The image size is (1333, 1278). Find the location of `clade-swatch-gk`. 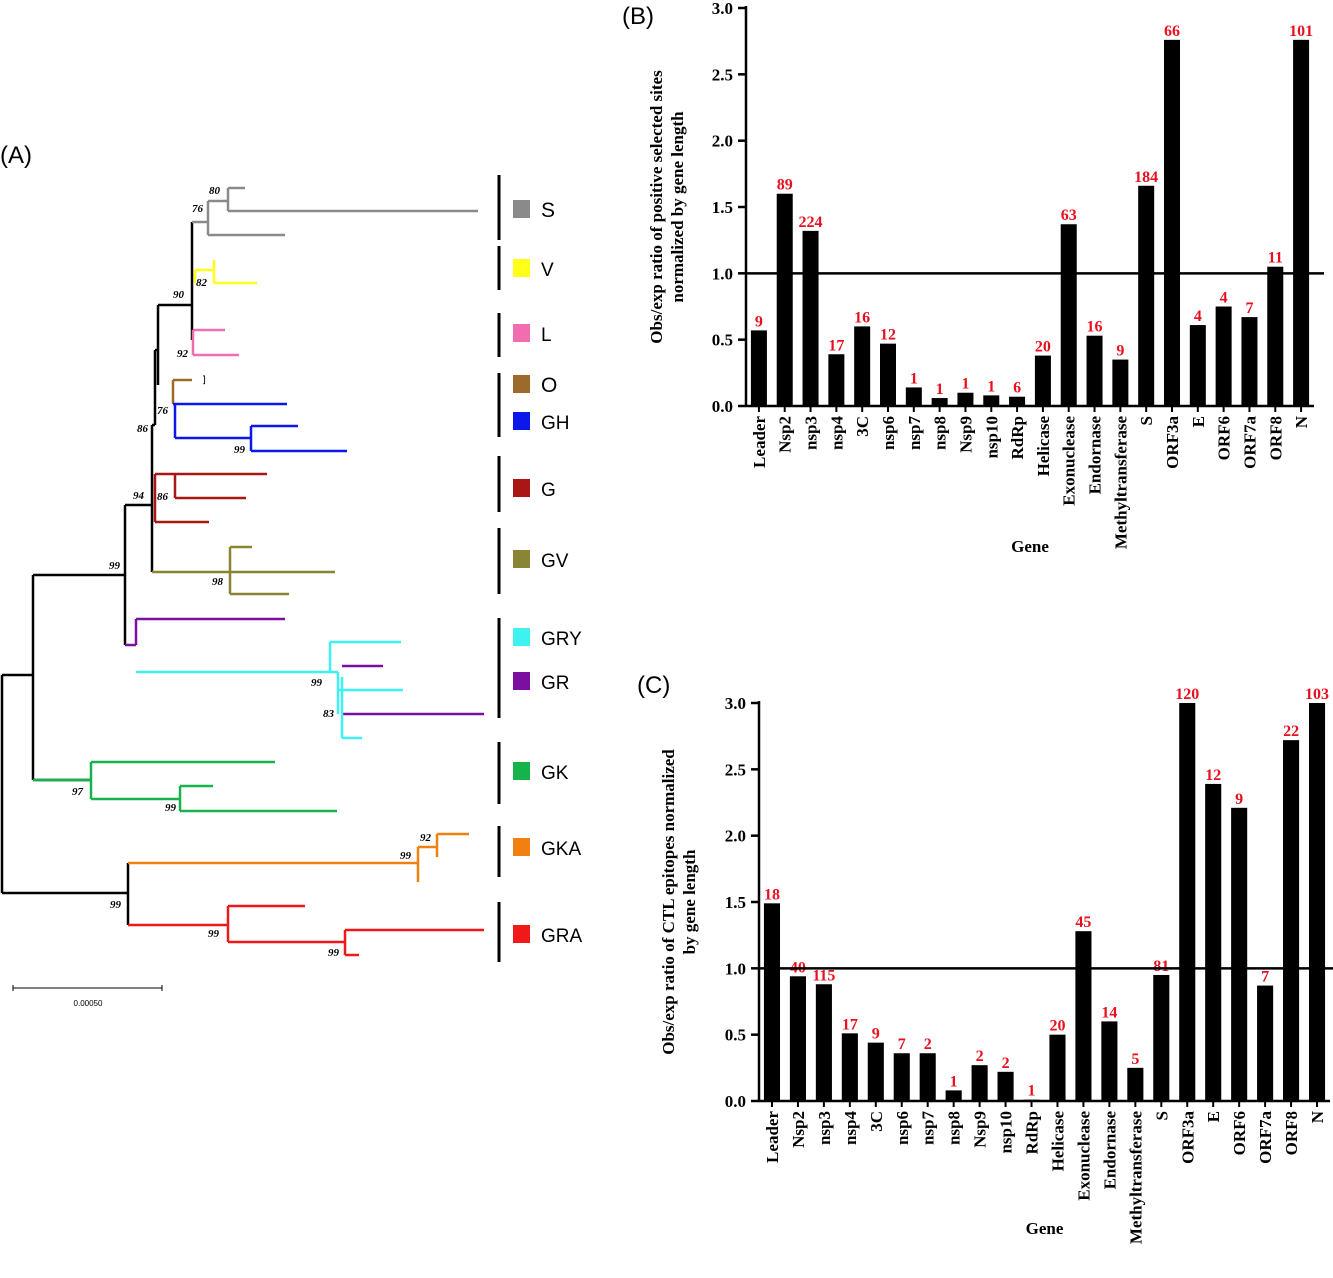

clade-swatch-gk is located at coordinates (521, 771).